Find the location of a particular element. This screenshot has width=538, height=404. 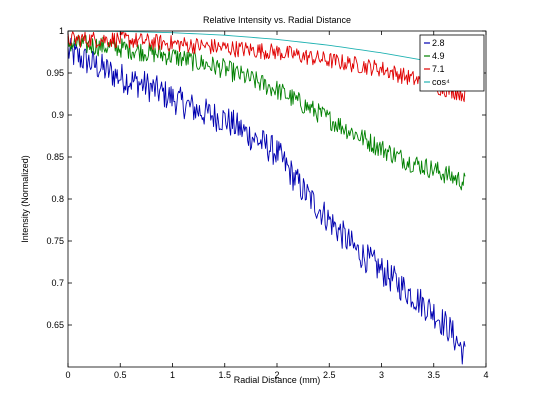

legend-label-1: 2.8 is located at coordinates (438, 43).